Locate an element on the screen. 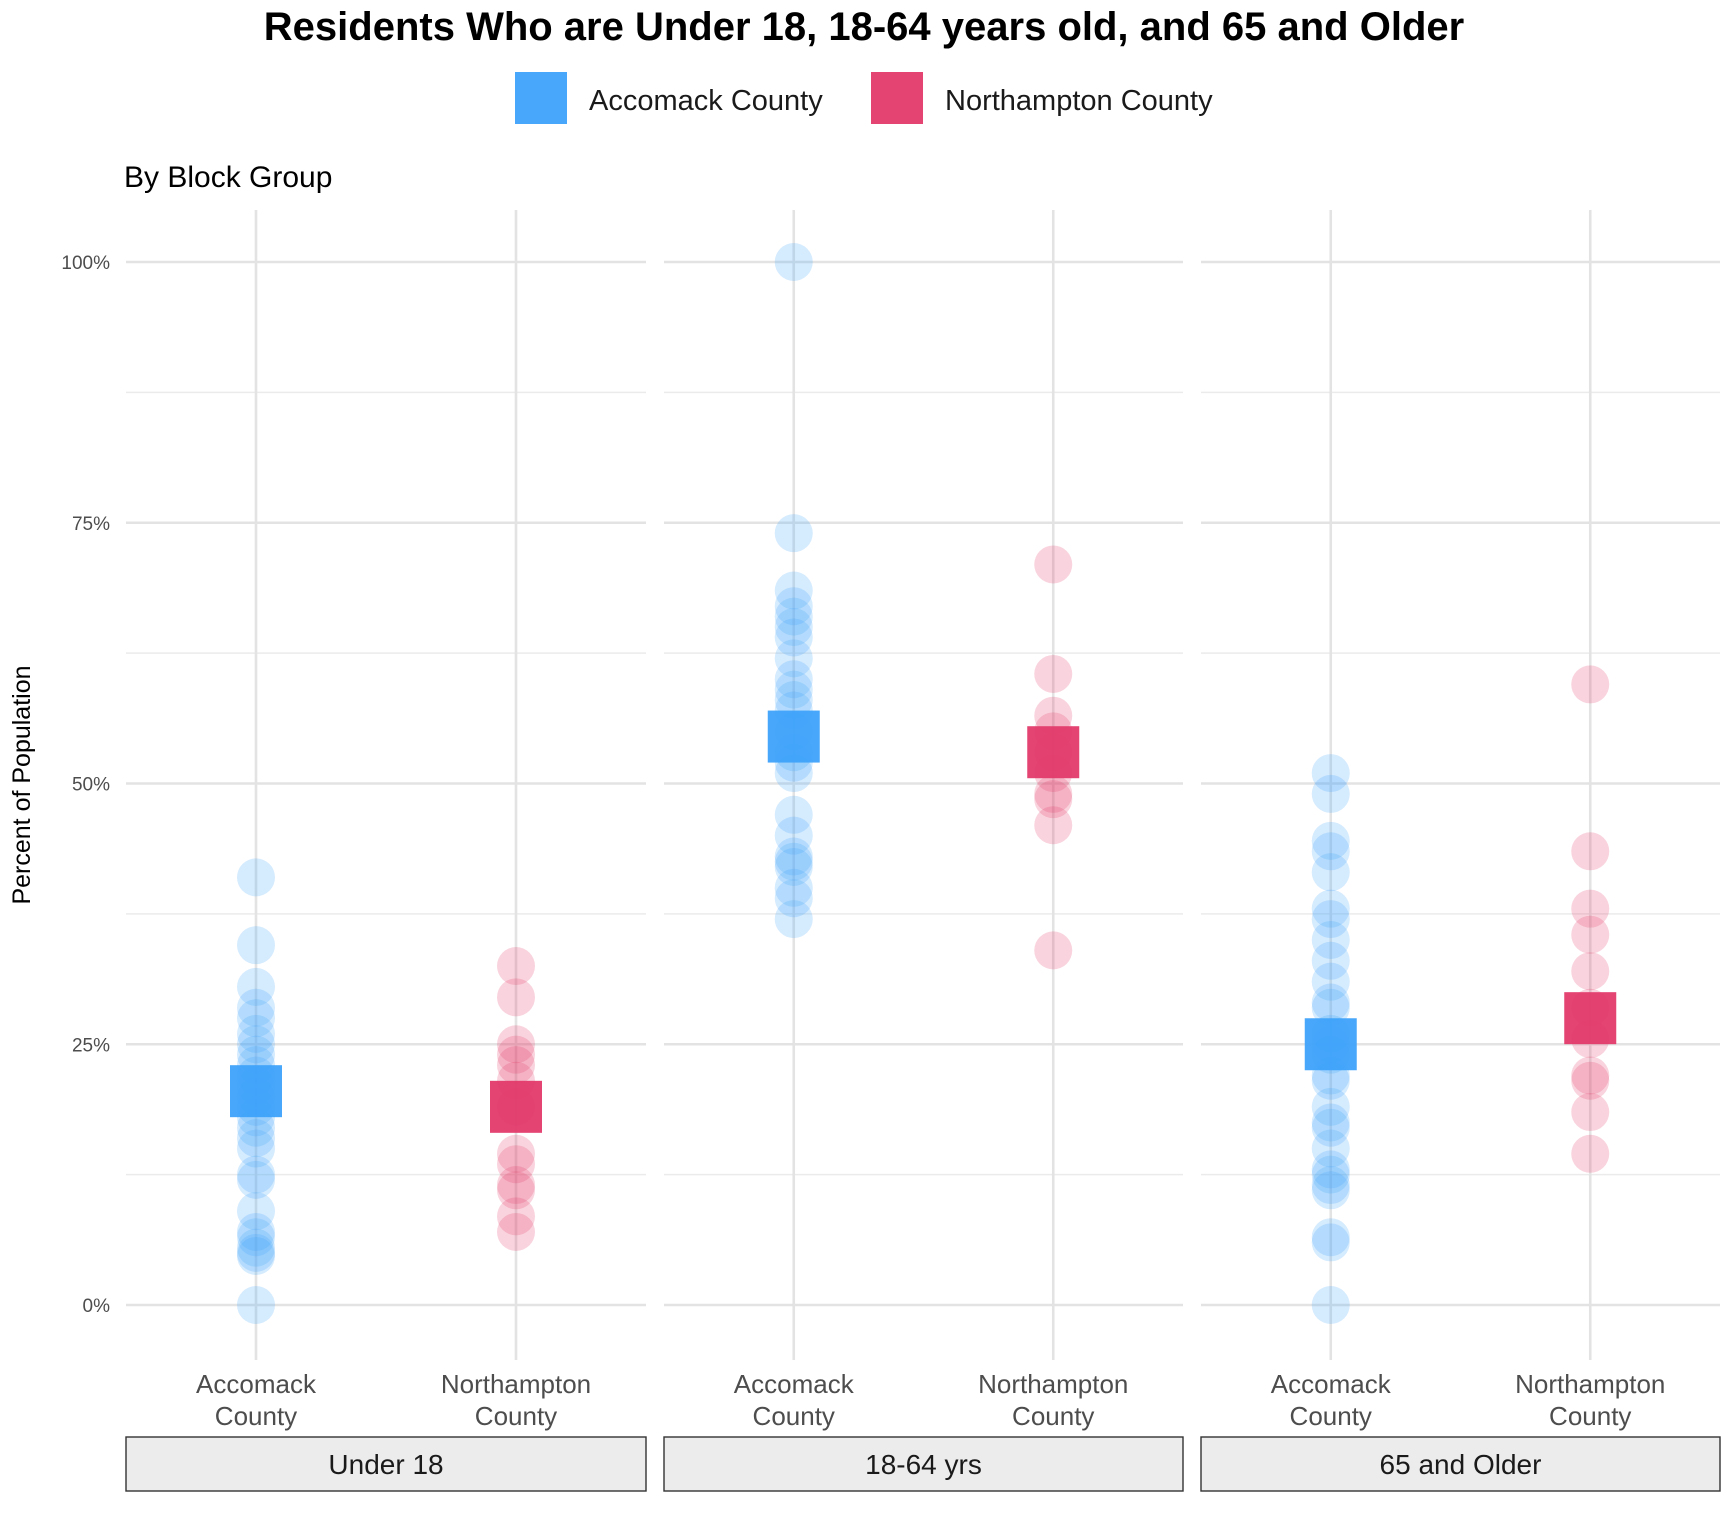 Image resolution: width=1728 pixels, height=1536 pixels. facet-strip-label: 65 and Older is located at coordinates (1461, 1464).